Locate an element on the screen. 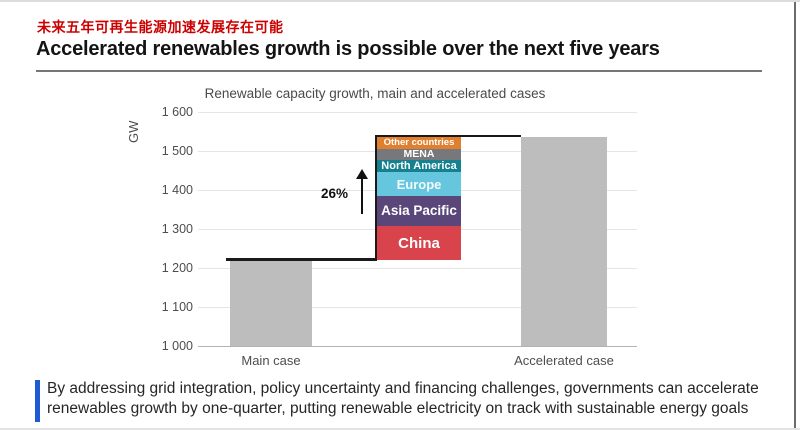  y-tick-label: 1 000 is located at coordinates (177, 346).